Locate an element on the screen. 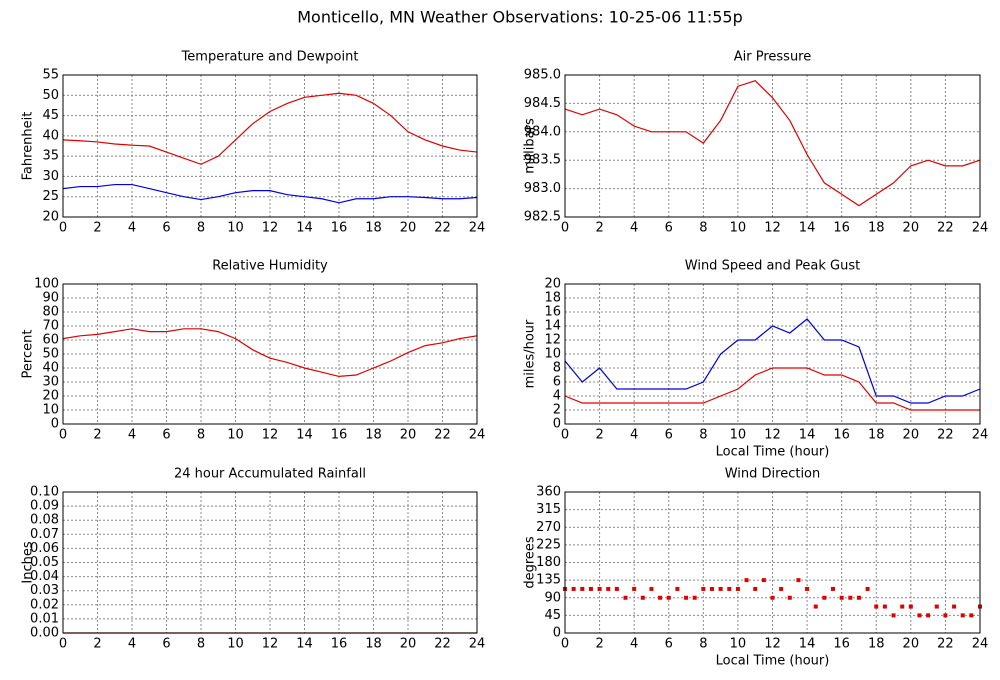 The width and height of the screenshot is (1000, 680). y-tick-label: 2 is located at coordinates (557, 410).